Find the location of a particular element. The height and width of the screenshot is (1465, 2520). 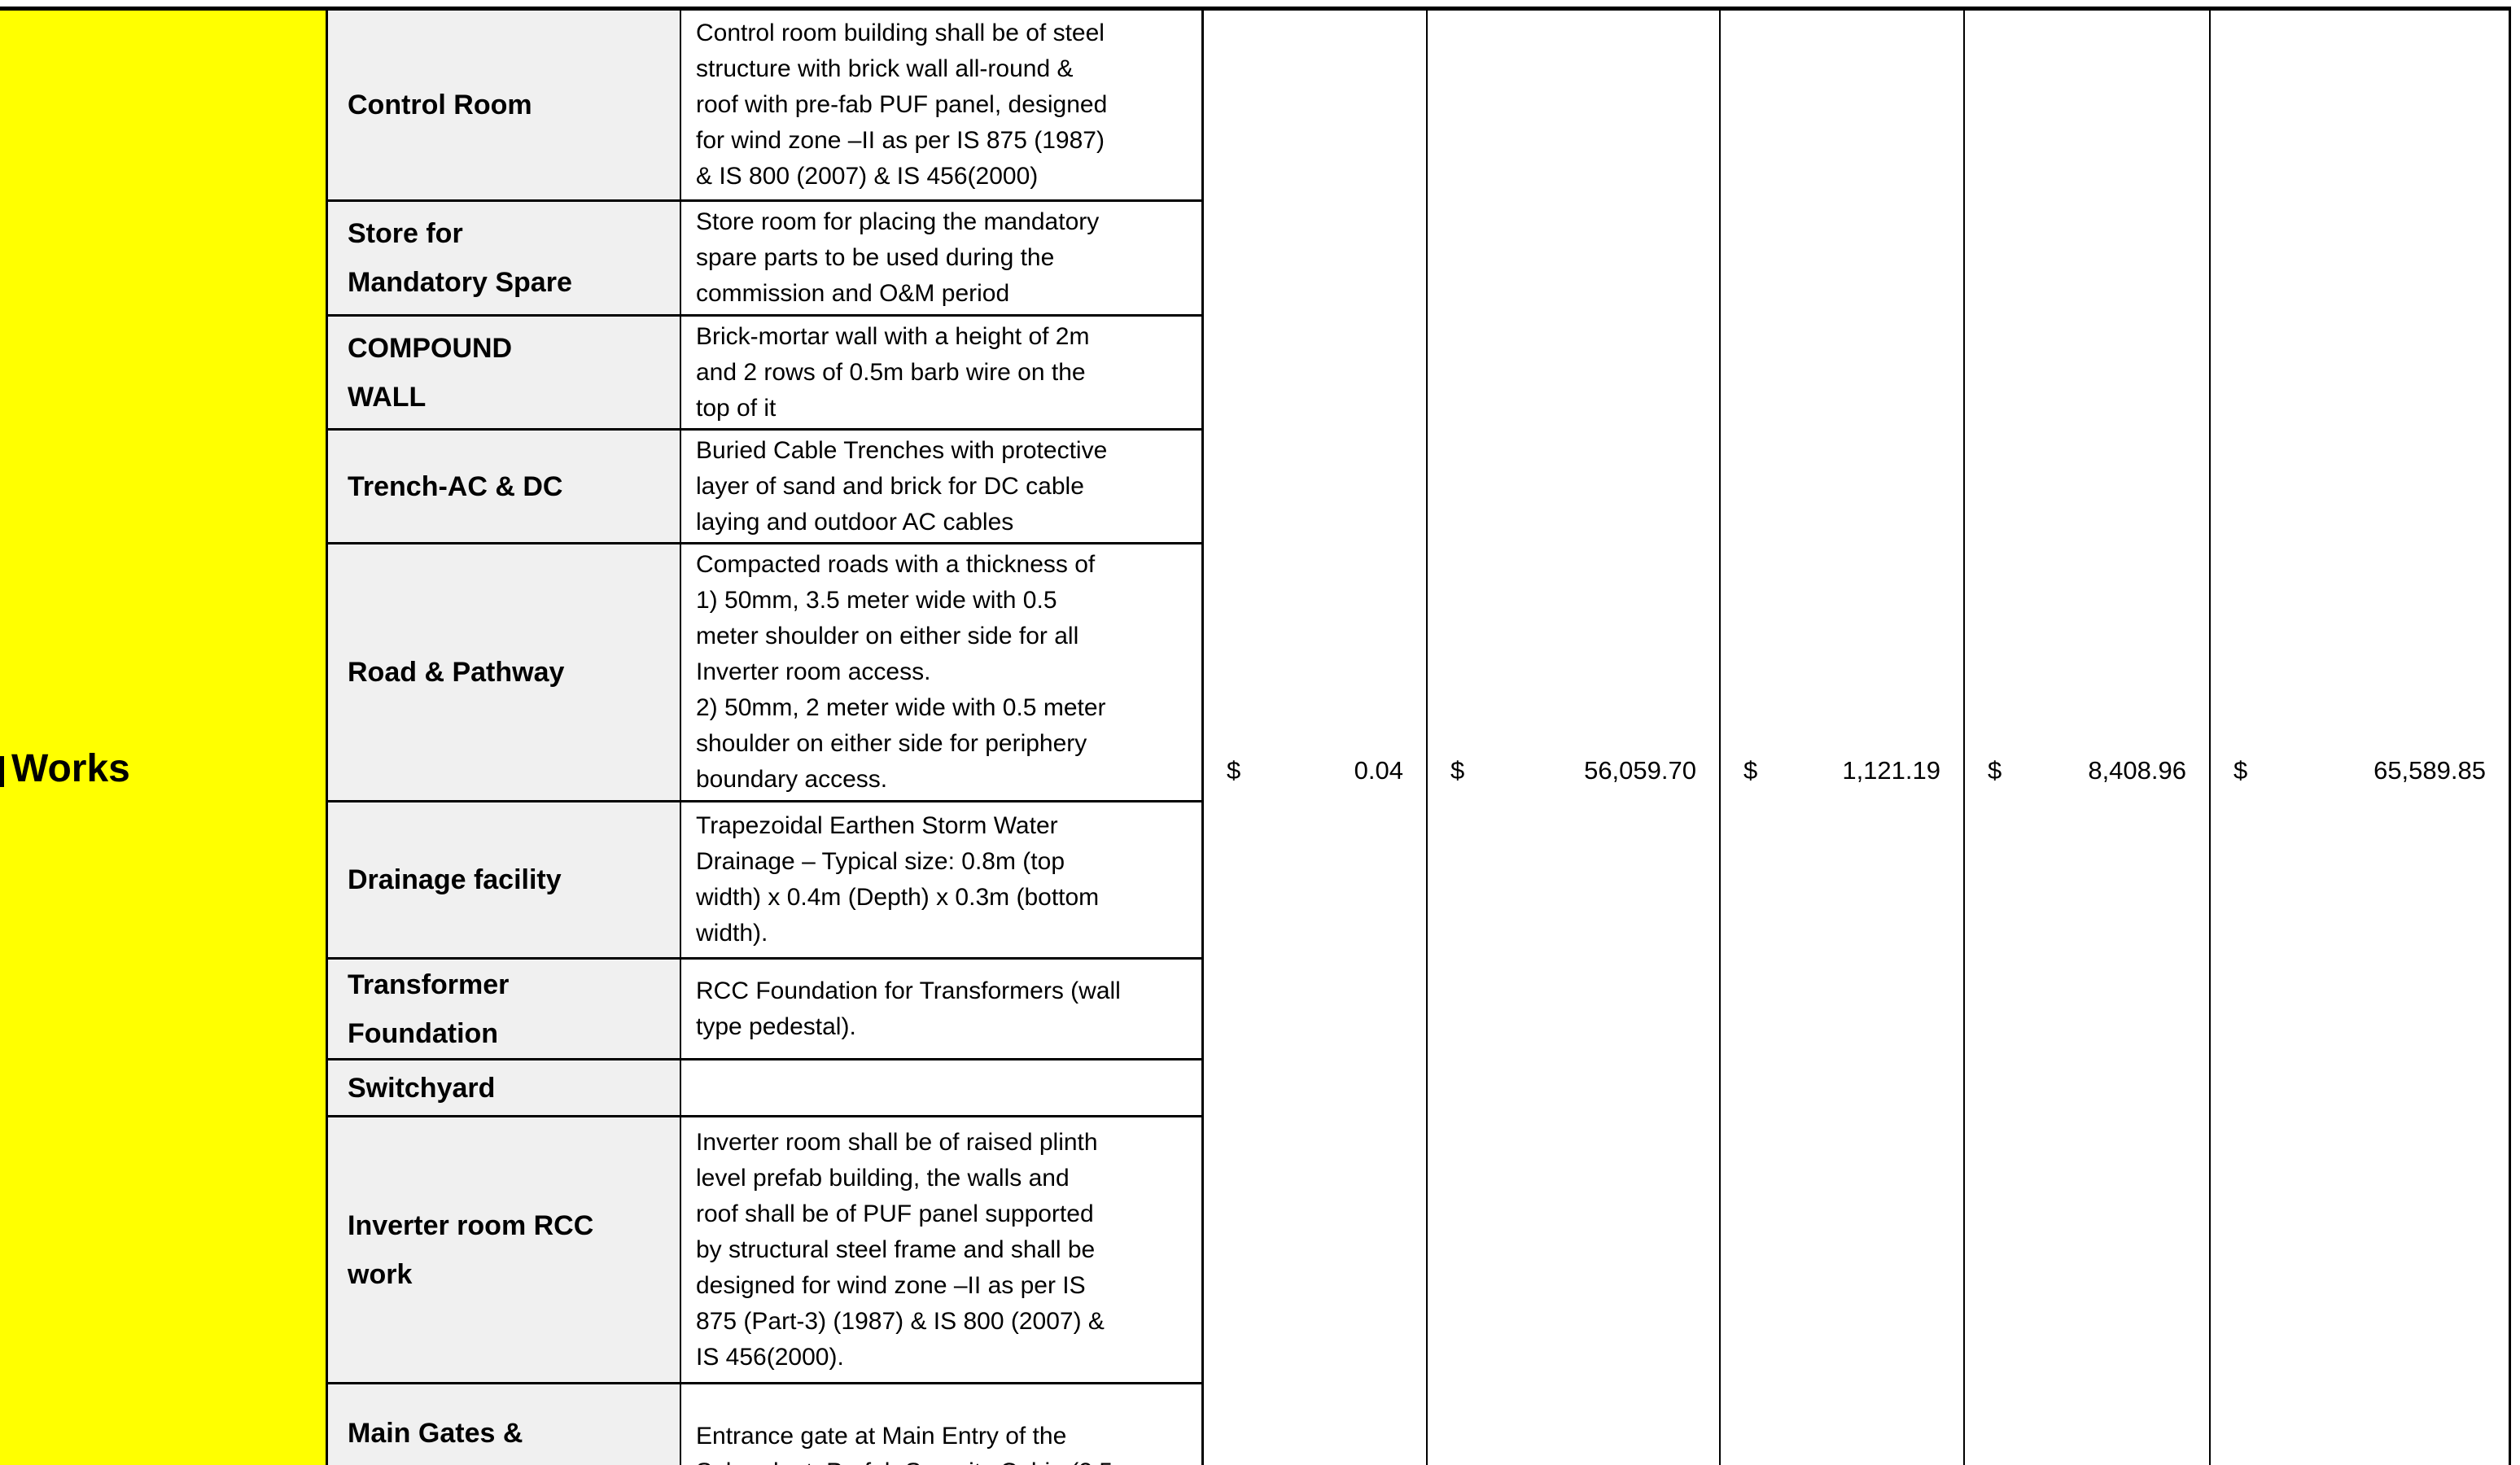

item-name: COMPOUND WALL is located at coordinates (430, 372).